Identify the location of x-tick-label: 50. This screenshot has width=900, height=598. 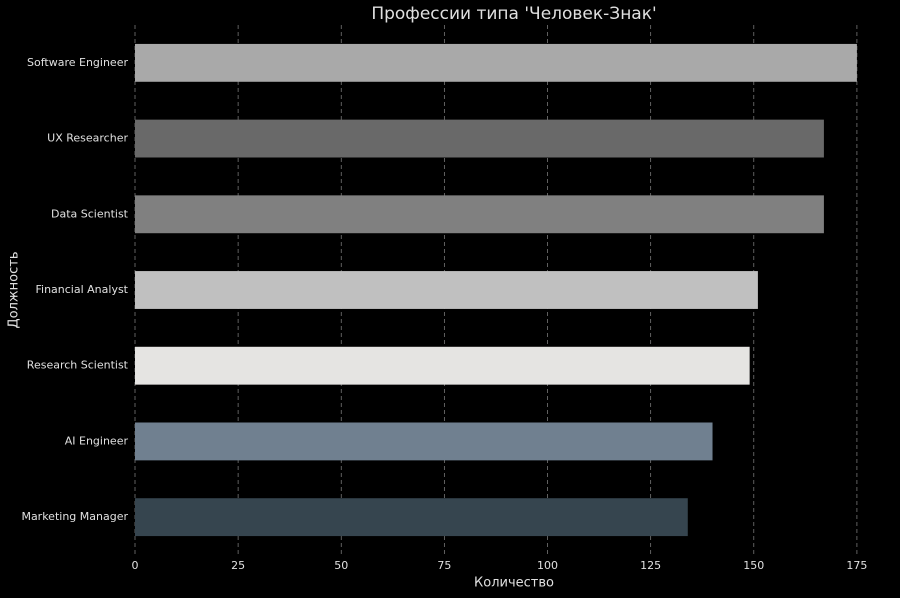
(341, 565).